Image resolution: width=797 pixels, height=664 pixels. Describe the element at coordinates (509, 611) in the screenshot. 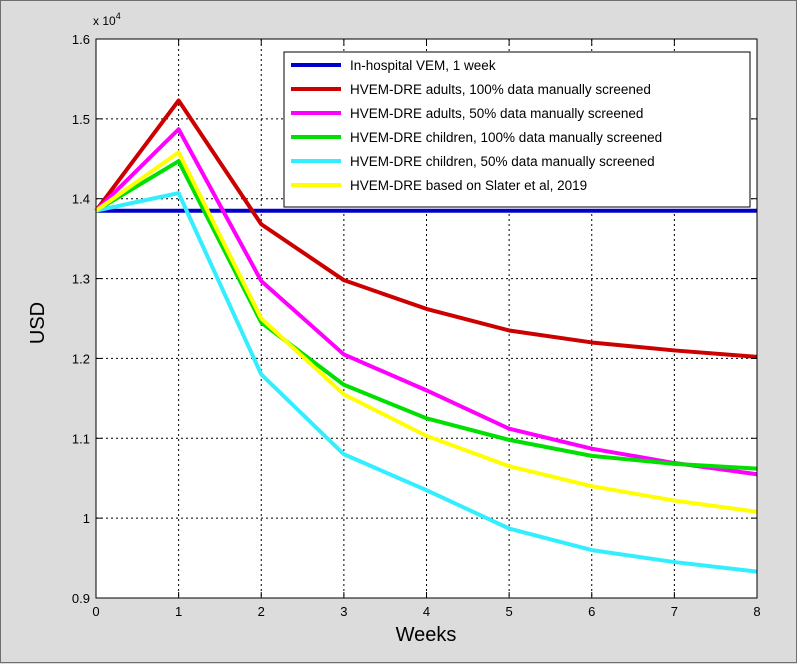

I see `x-tick-label: 5` at that location.